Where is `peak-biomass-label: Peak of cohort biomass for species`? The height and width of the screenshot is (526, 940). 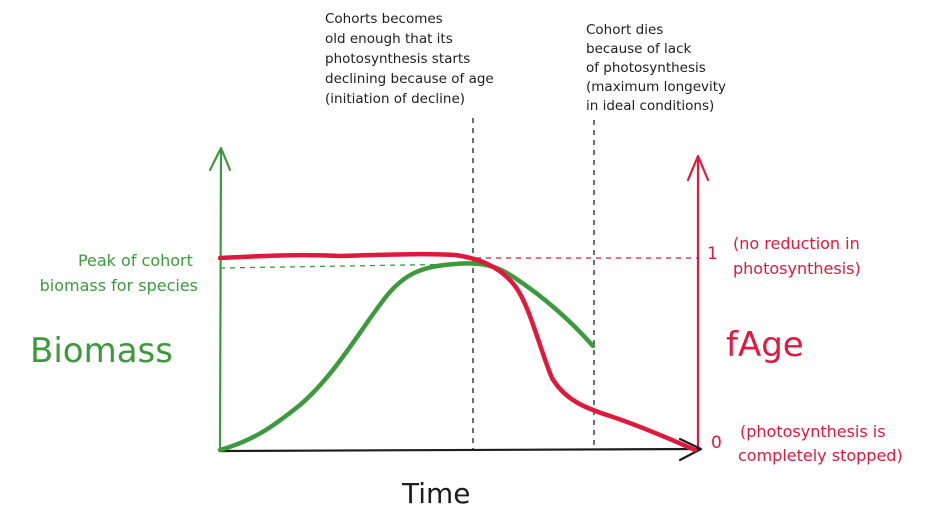
peak-biomass-label: Peak of cohort biomass for species is located at coordinates (119, 273).